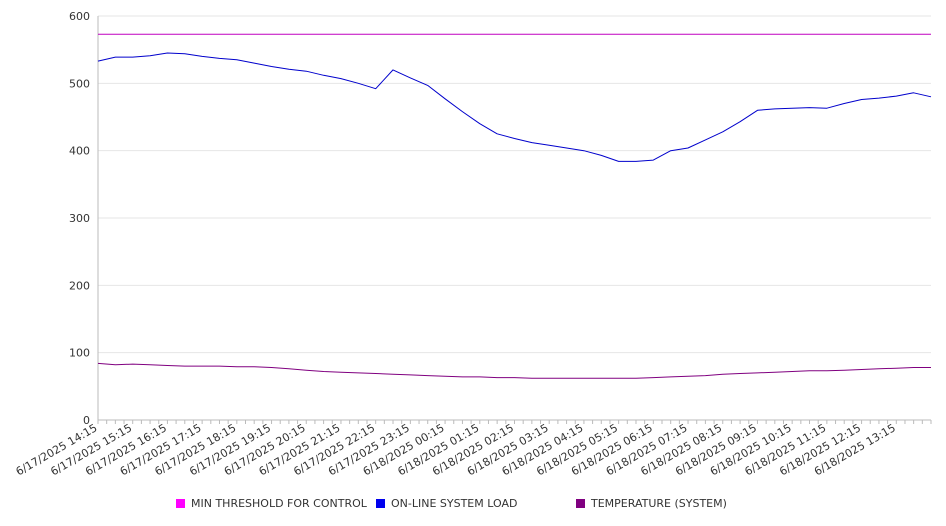 This screenshot has width=946, height=526. I want to click on legend-label-temperature: TEMPERATURE (SYSTEM), so click(659, 503).